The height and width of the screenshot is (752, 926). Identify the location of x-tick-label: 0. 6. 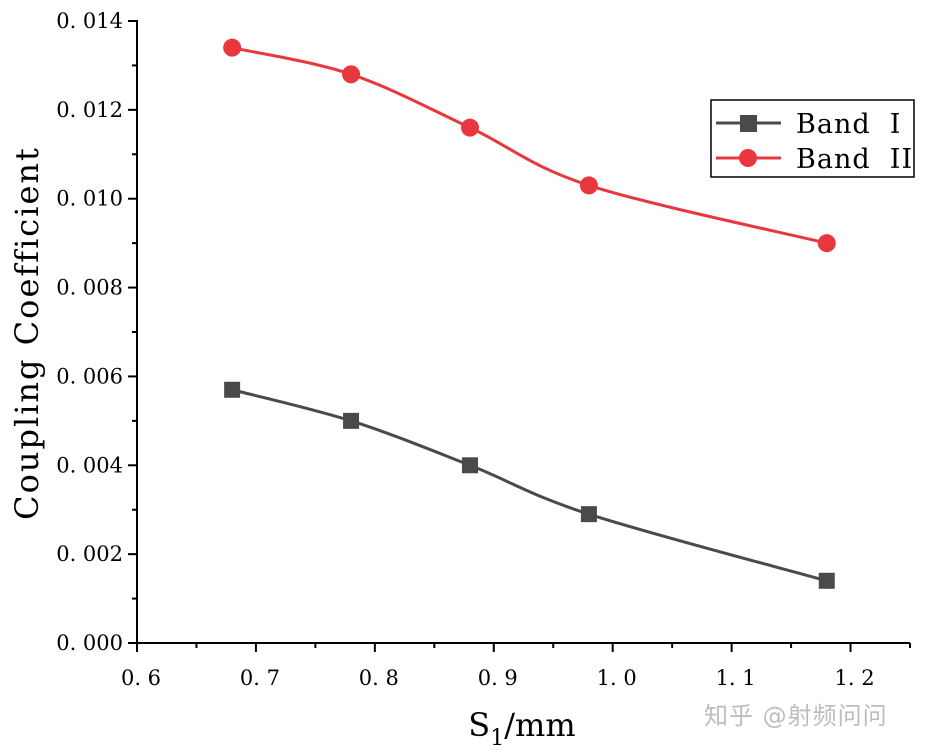
(141, 678).